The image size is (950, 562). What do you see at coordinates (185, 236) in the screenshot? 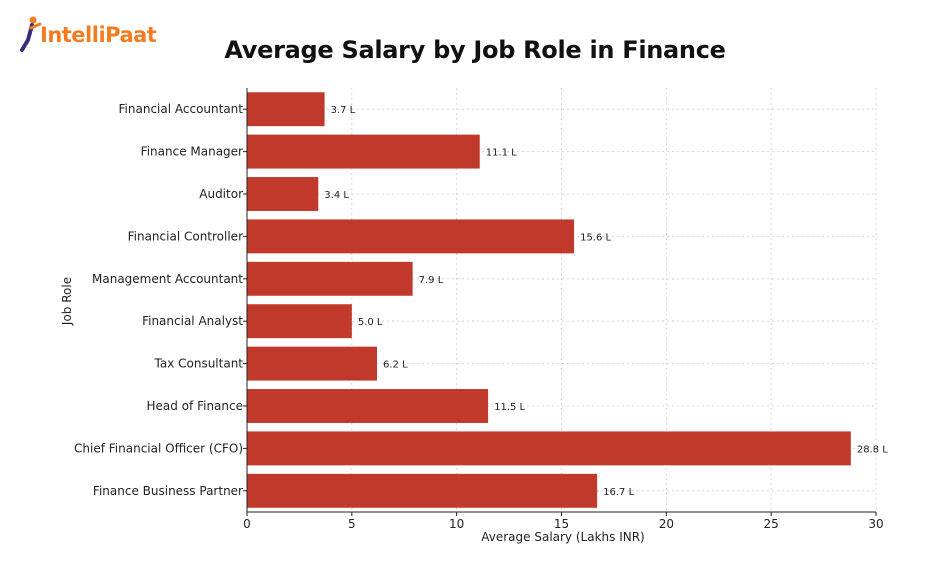
I see `category-tick-label: Financial Controller` at bounding box center [185, 236].